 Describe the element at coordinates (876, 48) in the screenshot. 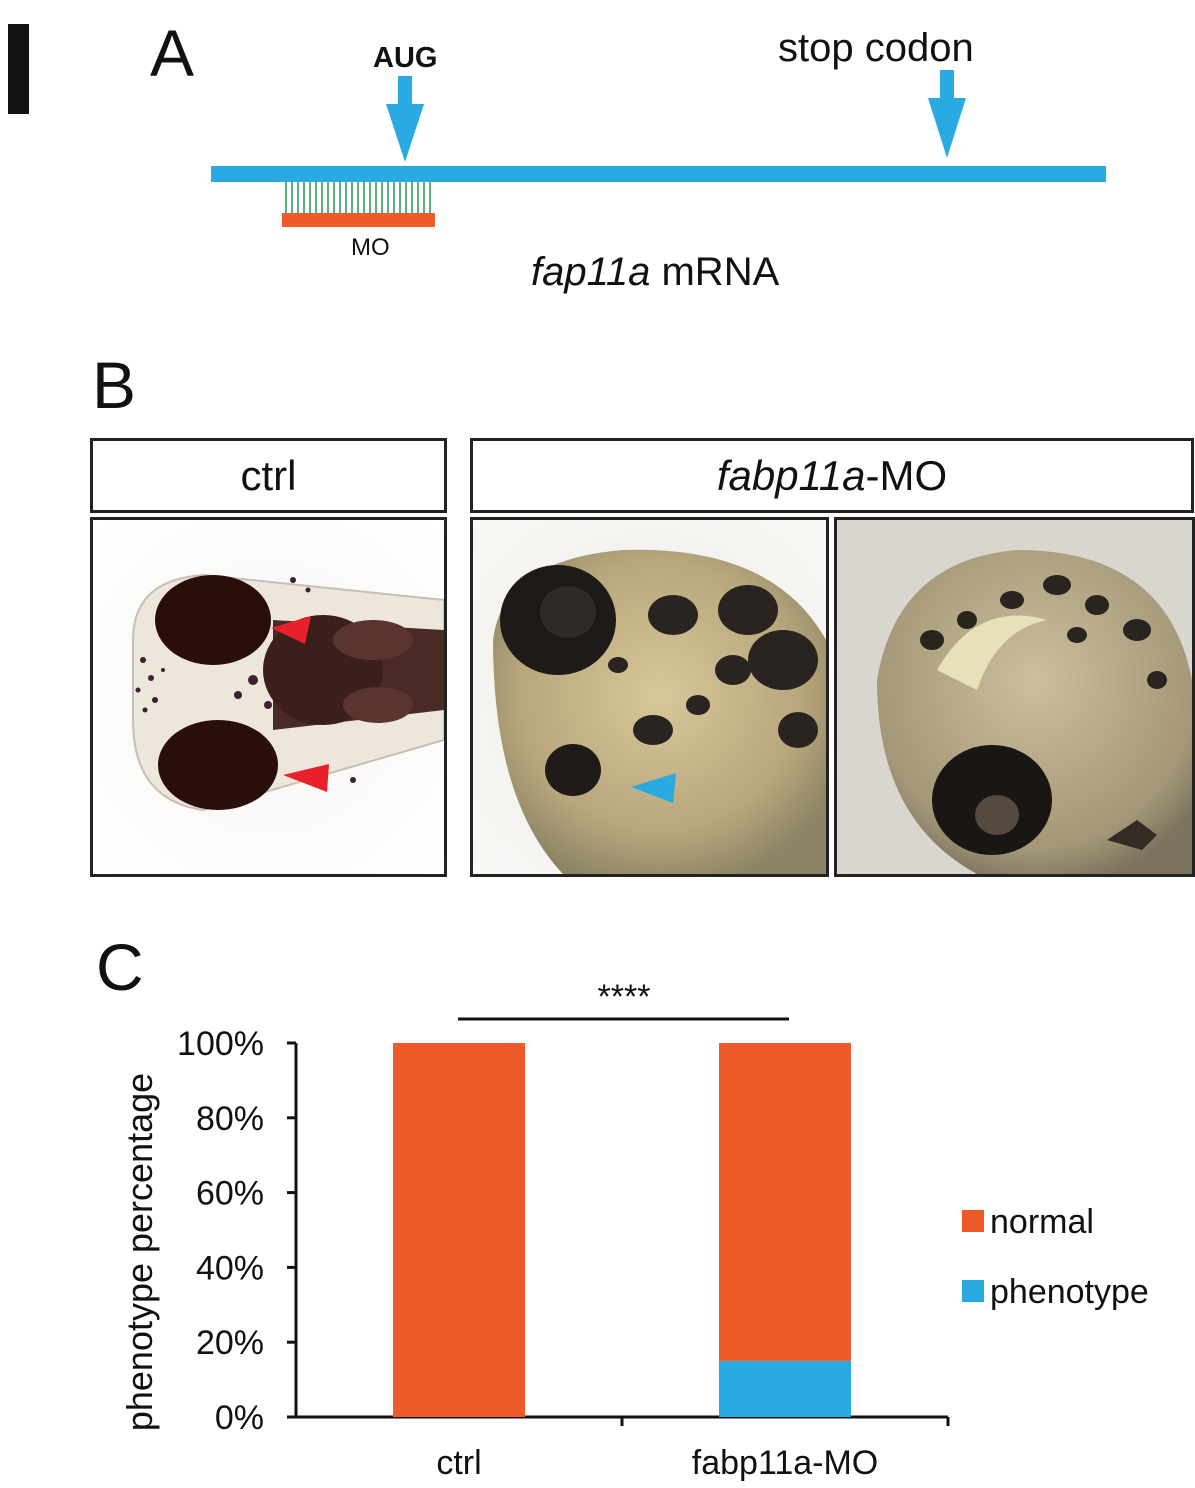

I see `stop-codon-label: stop codon` at that location.